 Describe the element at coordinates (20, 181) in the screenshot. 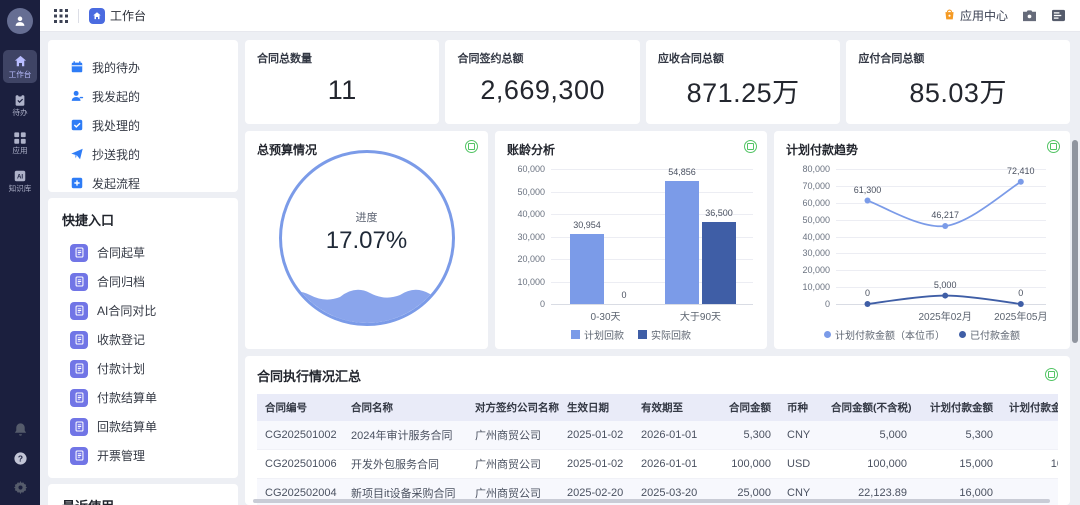

I see `rail-item-aidoc: AI 知识库` at that location.